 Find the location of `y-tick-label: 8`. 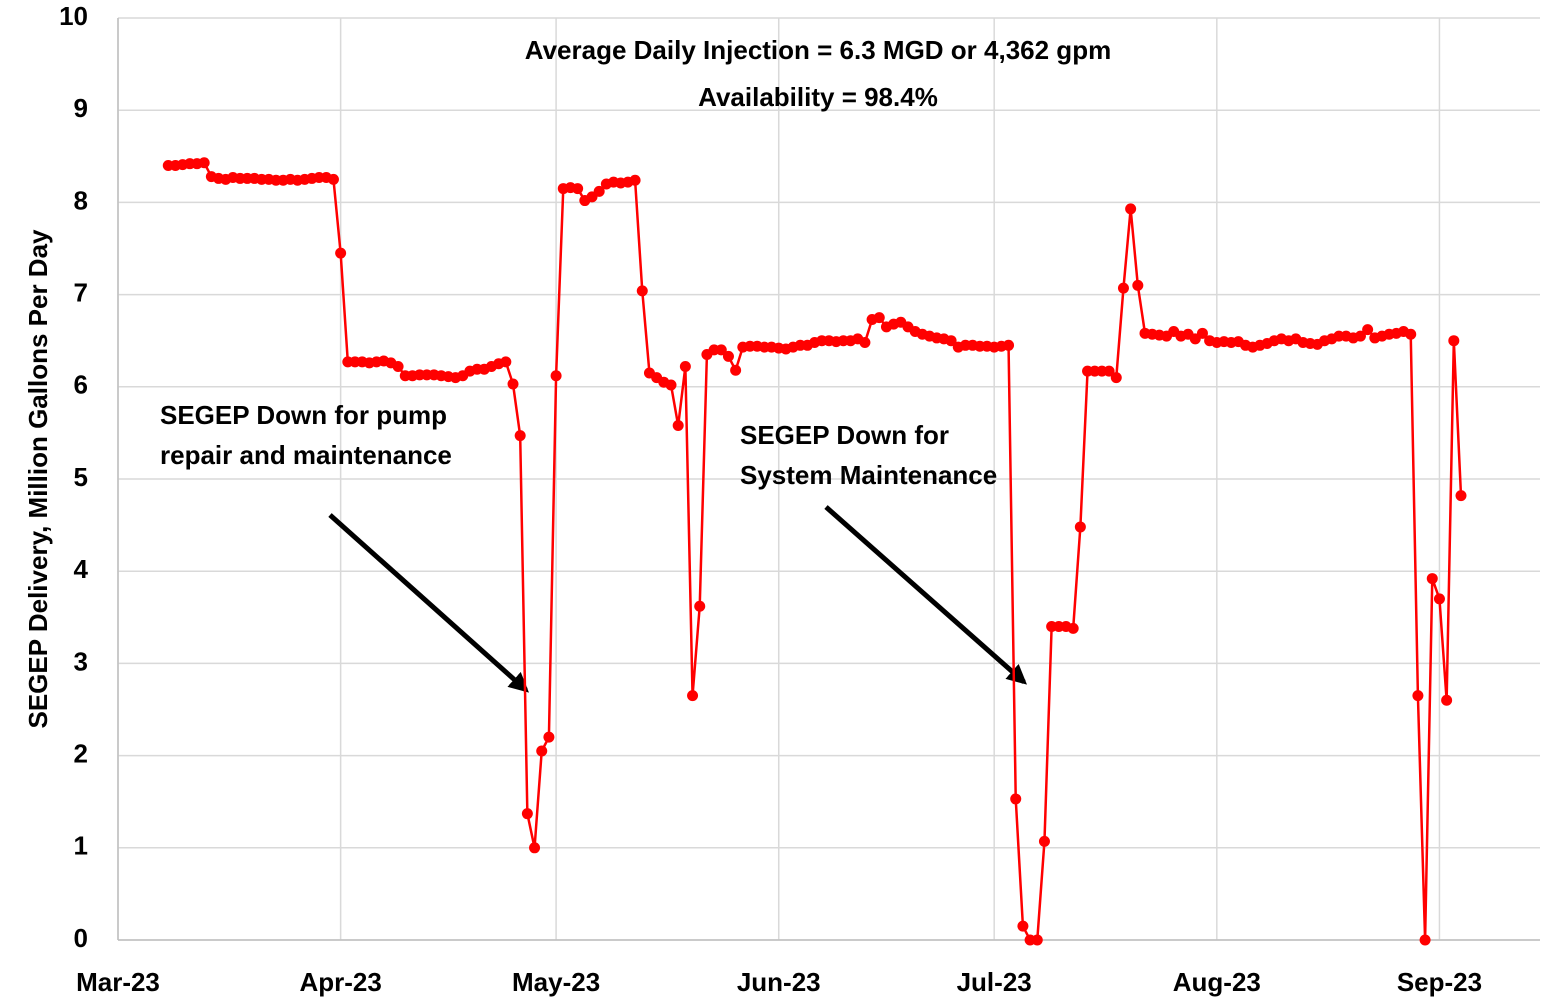

y-tick-label: 8 is located at coordinates (81, 200).